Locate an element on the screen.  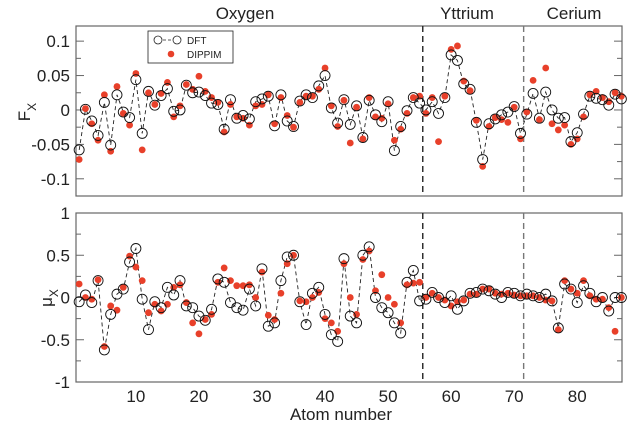
top-y-axis-label-main: F is located at coordinates (24, 116).